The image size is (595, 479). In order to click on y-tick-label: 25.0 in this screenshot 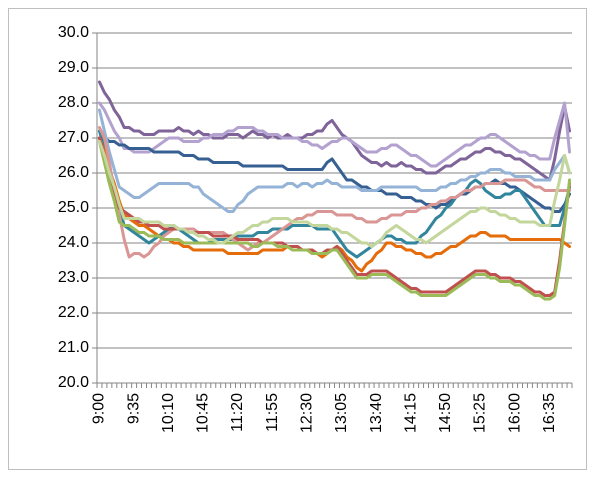, I will do `click(73, 207)`.